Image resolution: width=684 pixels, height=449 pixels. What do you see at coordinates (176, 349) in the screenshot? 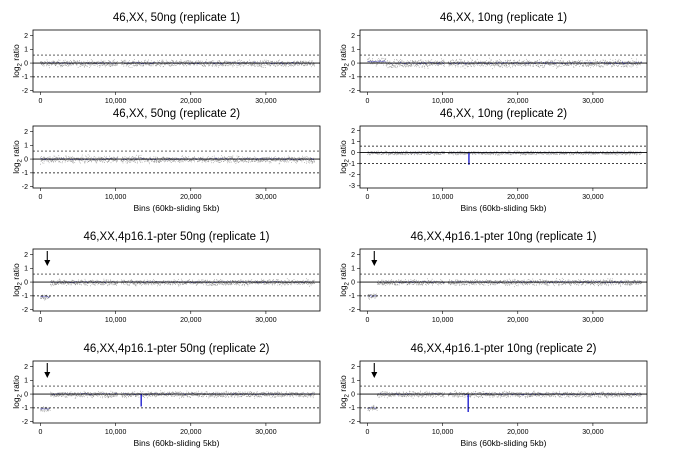
I see `panel-title: 46,XX,4p16.1-pter 50ng (replicate 2)` at bounding box center [176, 349].